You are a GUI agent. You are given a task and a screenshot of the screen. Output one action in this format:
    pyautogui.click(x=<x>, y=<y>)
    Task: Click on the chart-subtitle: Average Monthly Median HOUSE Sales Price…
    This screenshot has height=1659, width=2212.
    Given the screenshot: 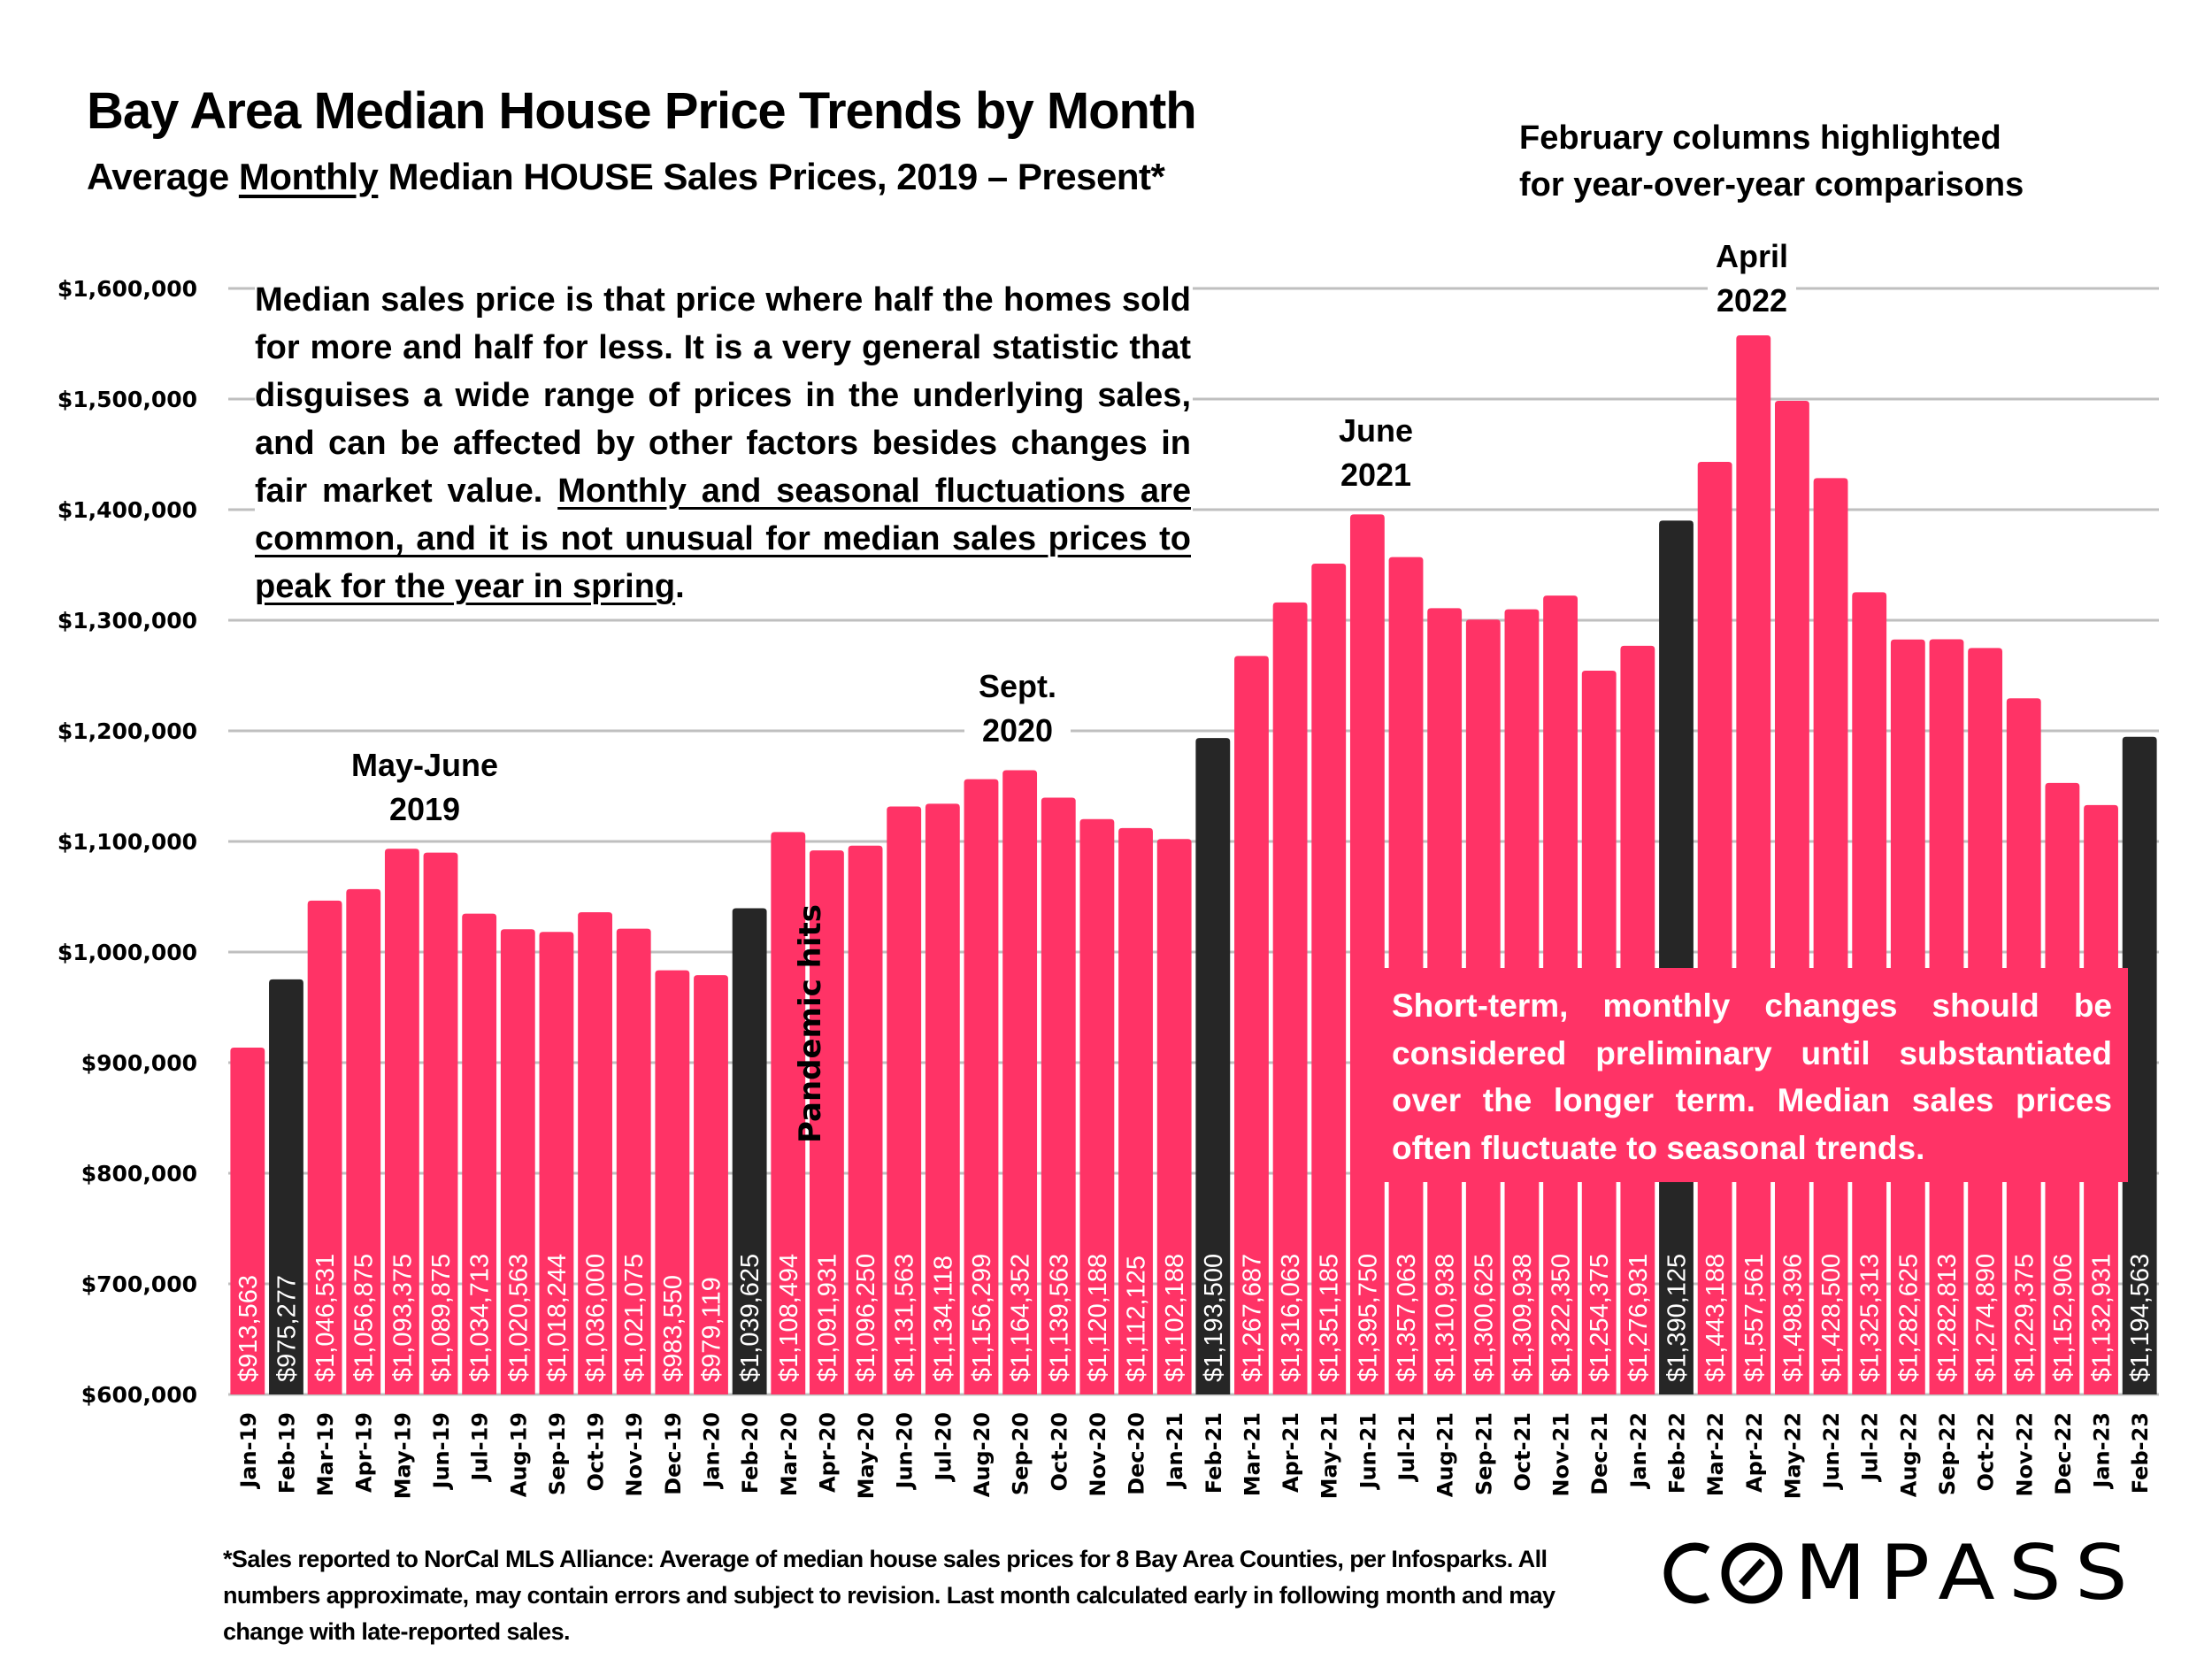 What is the action you would take?
    pyautogui.click(x=626, y=177)
    